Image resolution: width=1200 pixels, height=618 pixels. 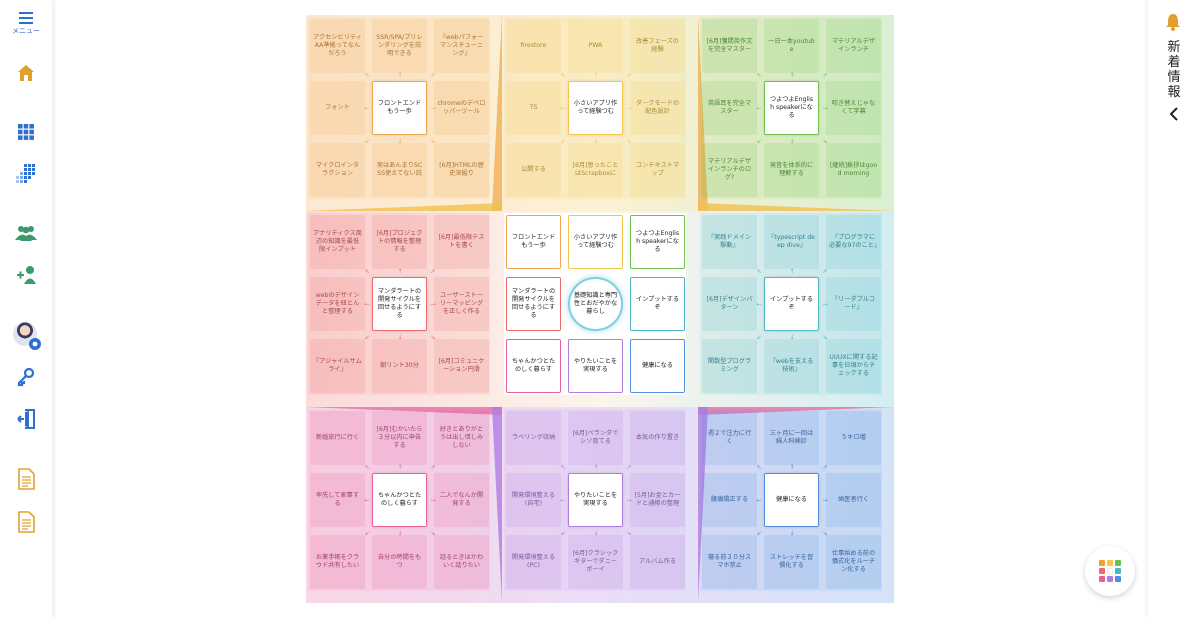 I want to click on mandala-cell: マンダラートの開発サイクルを回せるようにする, so click(x=533, y=304).